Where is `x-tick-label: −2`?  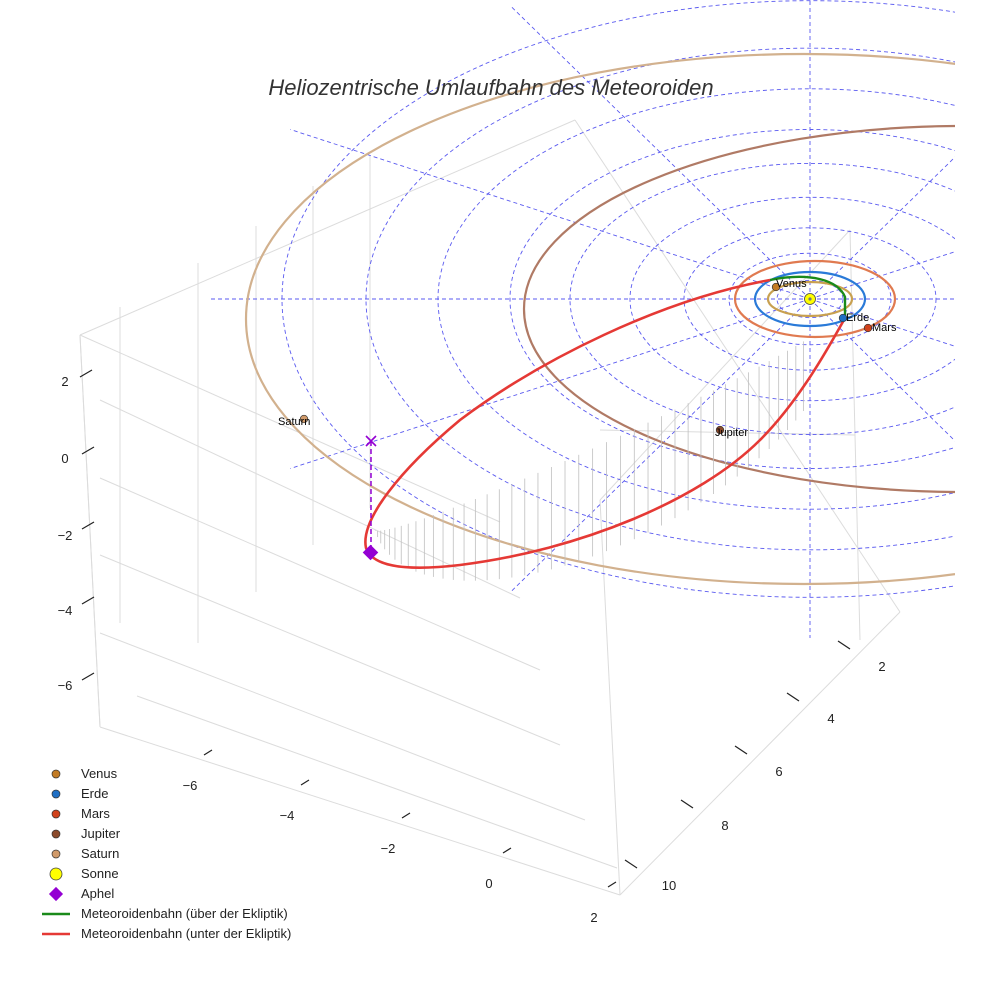 x-tick-label: −2 is located at coordinates (388, 848).